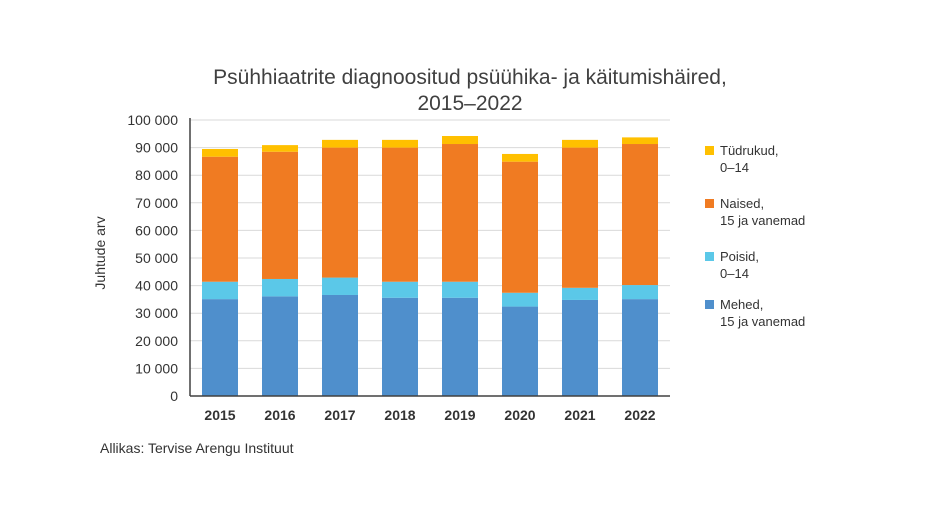  I want to click on y-tick-label: 20 000, so click(156, 341).